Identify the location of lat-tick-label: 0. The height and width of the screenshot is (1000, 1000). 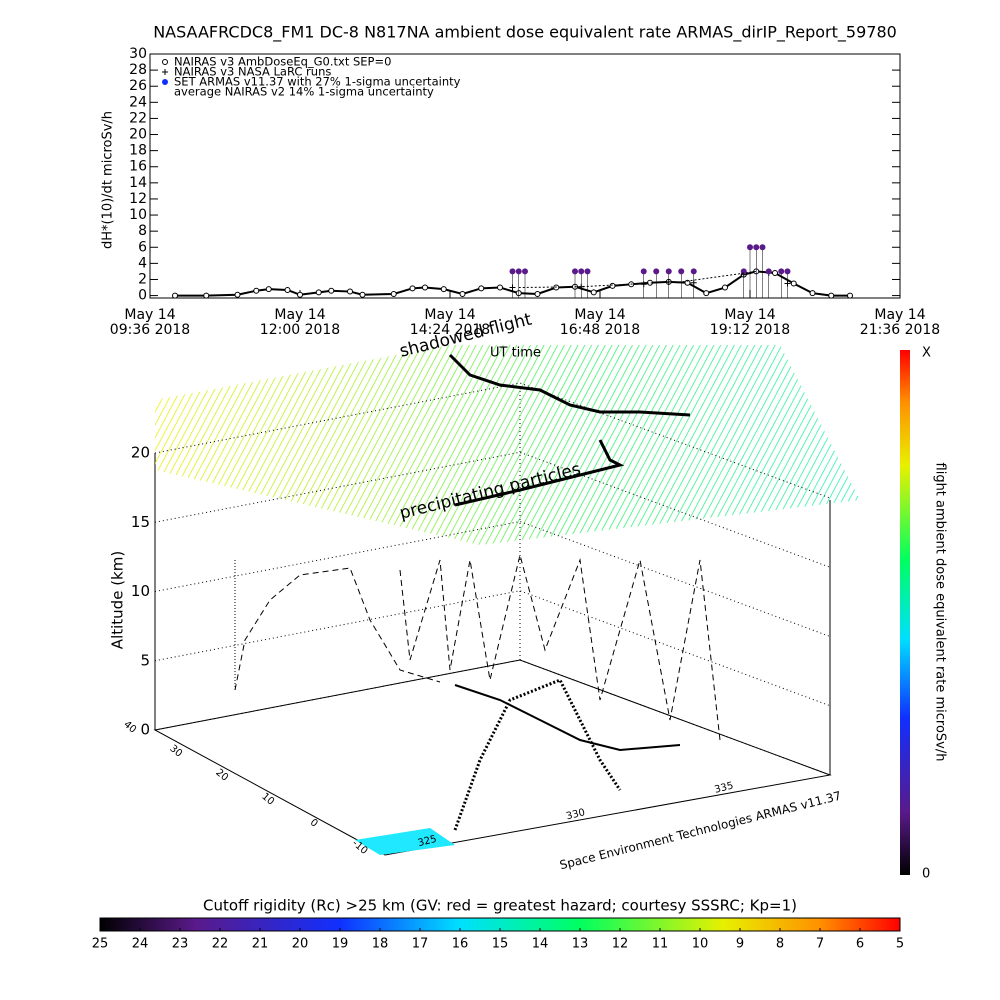
(314, 823).